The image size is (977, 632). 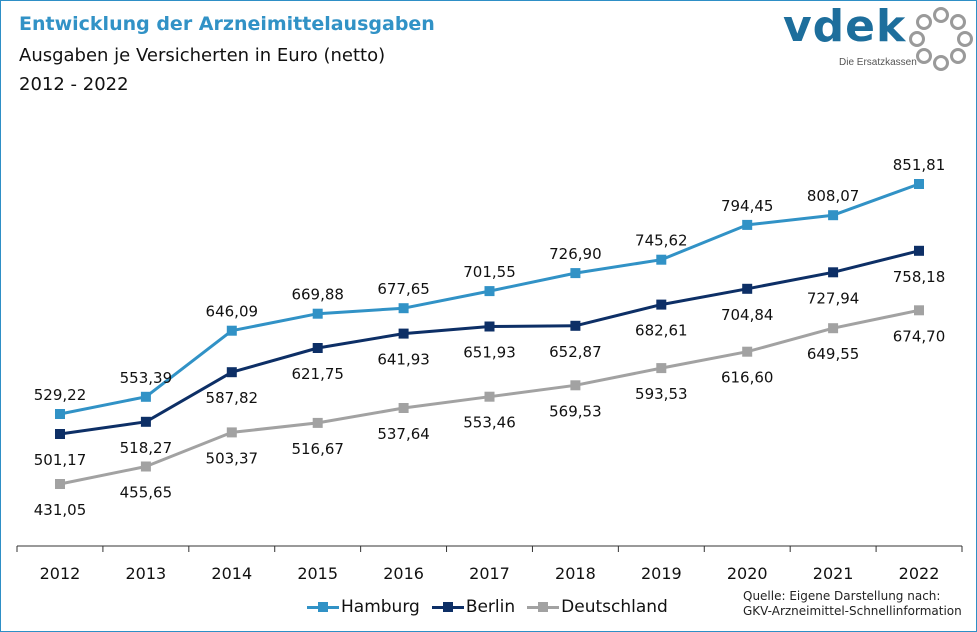 I want to click on legend-label-berlin: Berlin, so click(x=490, y=607).